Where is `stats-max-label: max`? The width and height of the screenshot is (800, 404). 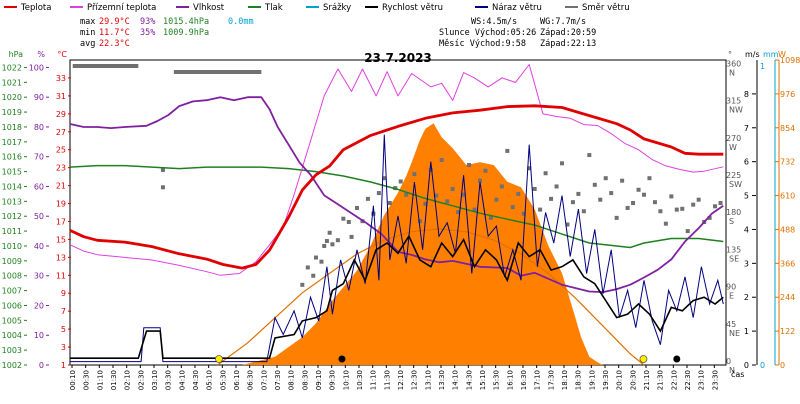
stats-max-label: max is located at coordinates (87, 22).